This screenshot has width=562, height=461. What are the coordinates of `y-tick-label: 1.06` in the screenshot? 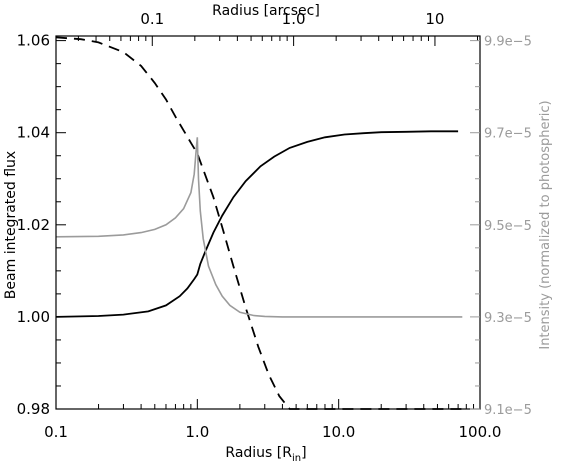 It's located at (33, 41).